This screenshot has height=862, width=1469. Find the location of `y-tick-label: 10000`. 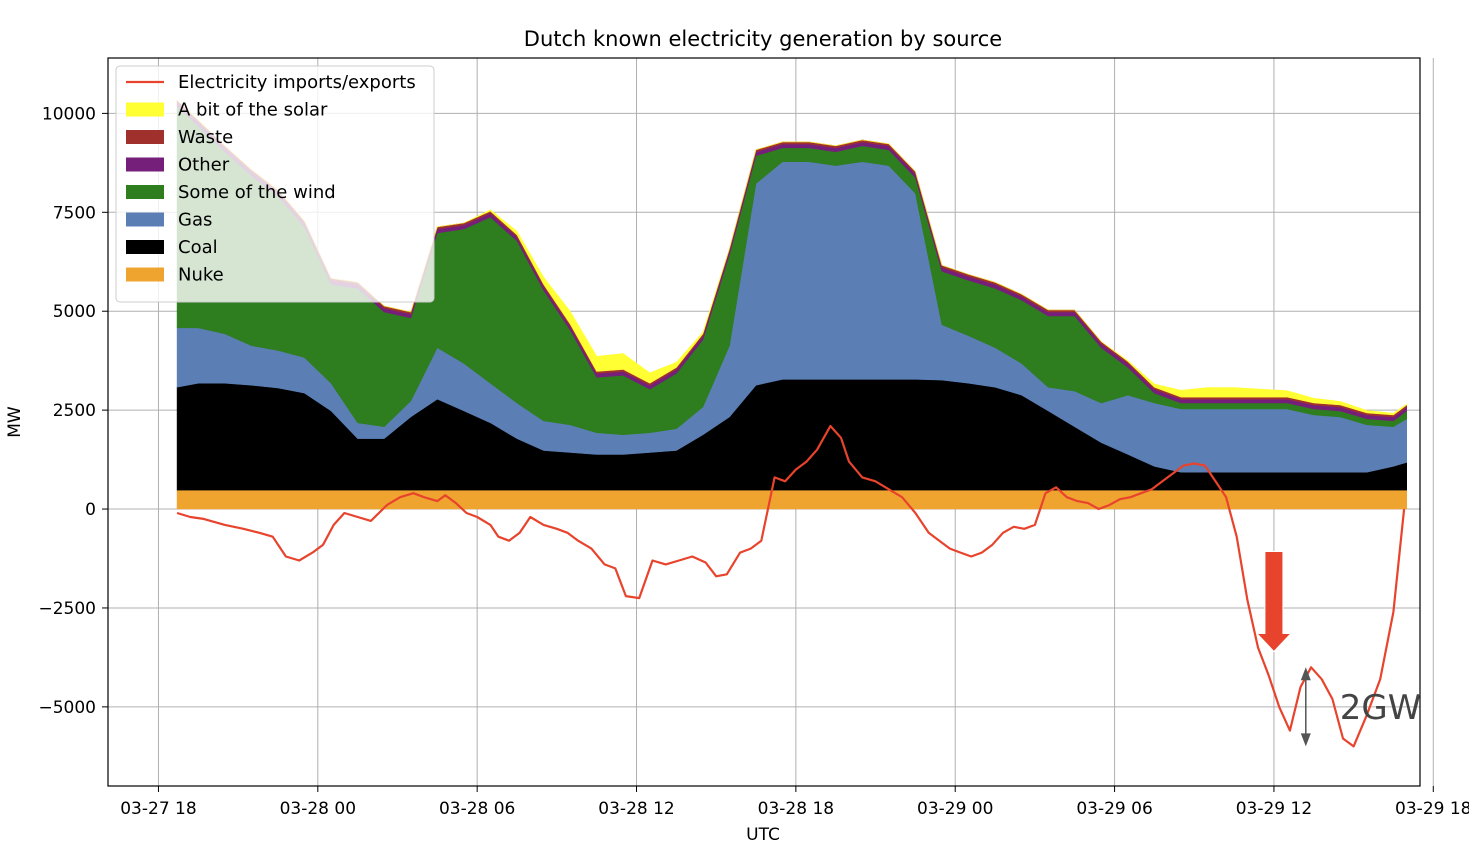

y-tick-label: 10000 is located at coordinates (69, 114).